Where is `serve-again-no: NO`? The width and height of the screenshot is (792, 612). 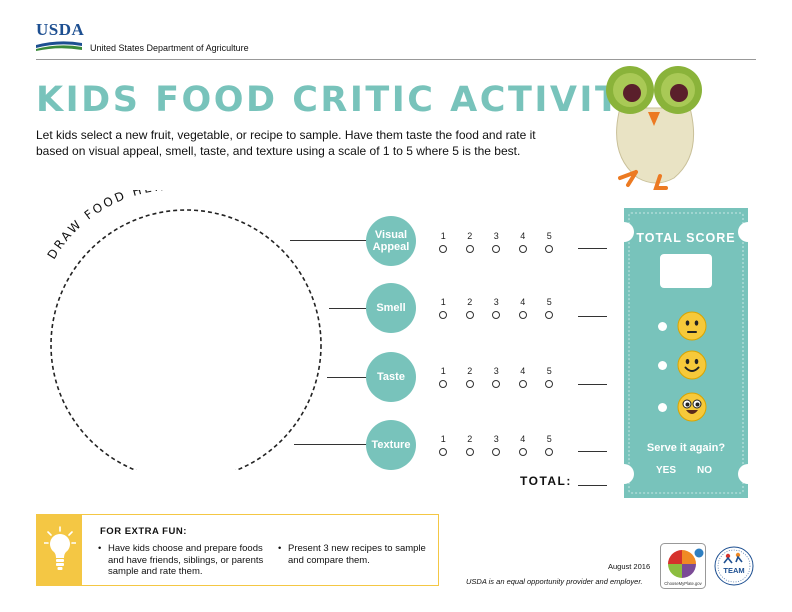 serve-again-no: NO is located at coordinates (704, 470).